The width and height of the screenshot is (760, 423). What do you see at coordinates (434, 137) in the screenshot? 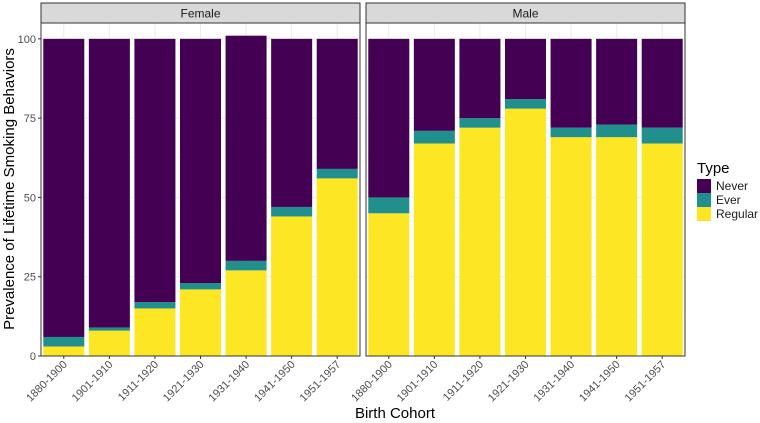
I see `bar-male-1901-1910-ever` at bounding box center [434, 137].